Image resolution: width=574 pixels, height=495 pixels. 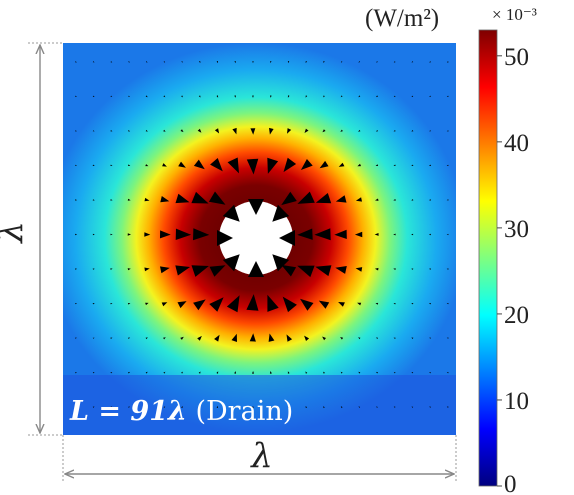 I want to click on colorbar-gradient, so click(x=488, y=258).